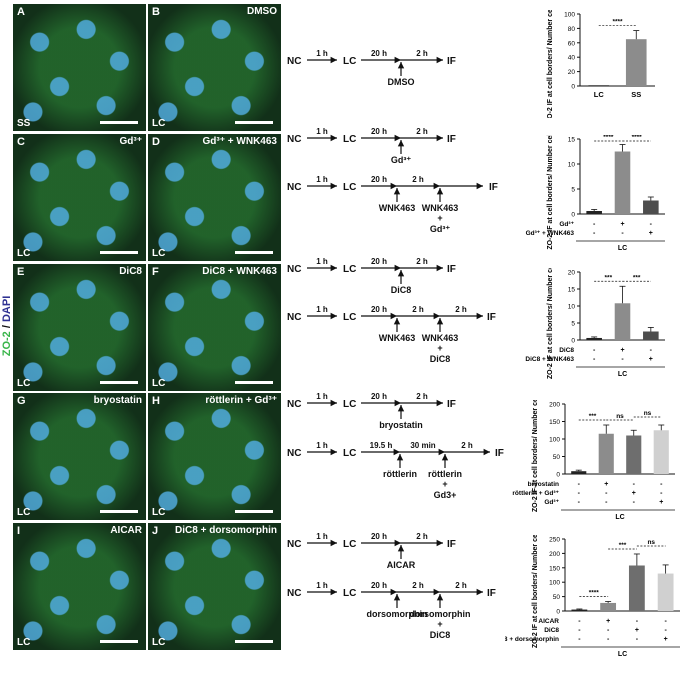 This screenshot has height=681, width=694. Describe the element at coordinates (648, 413) in the screenshot. I see `significance-label: ns` at that location.